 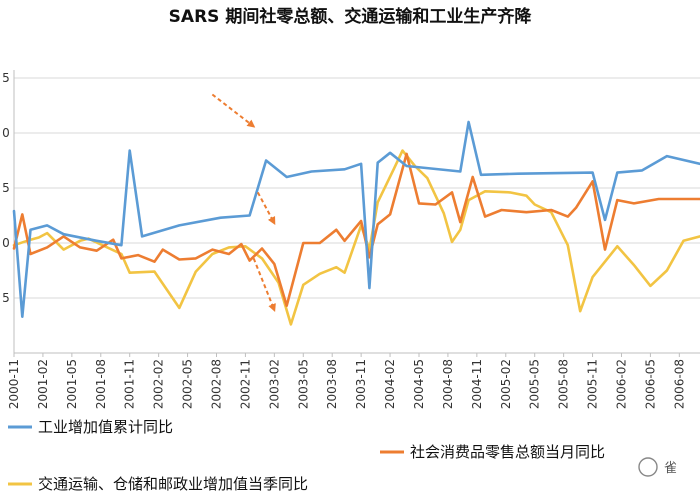 I want to click on x-tick-label: 2000-11, so click(x=14, y=384).